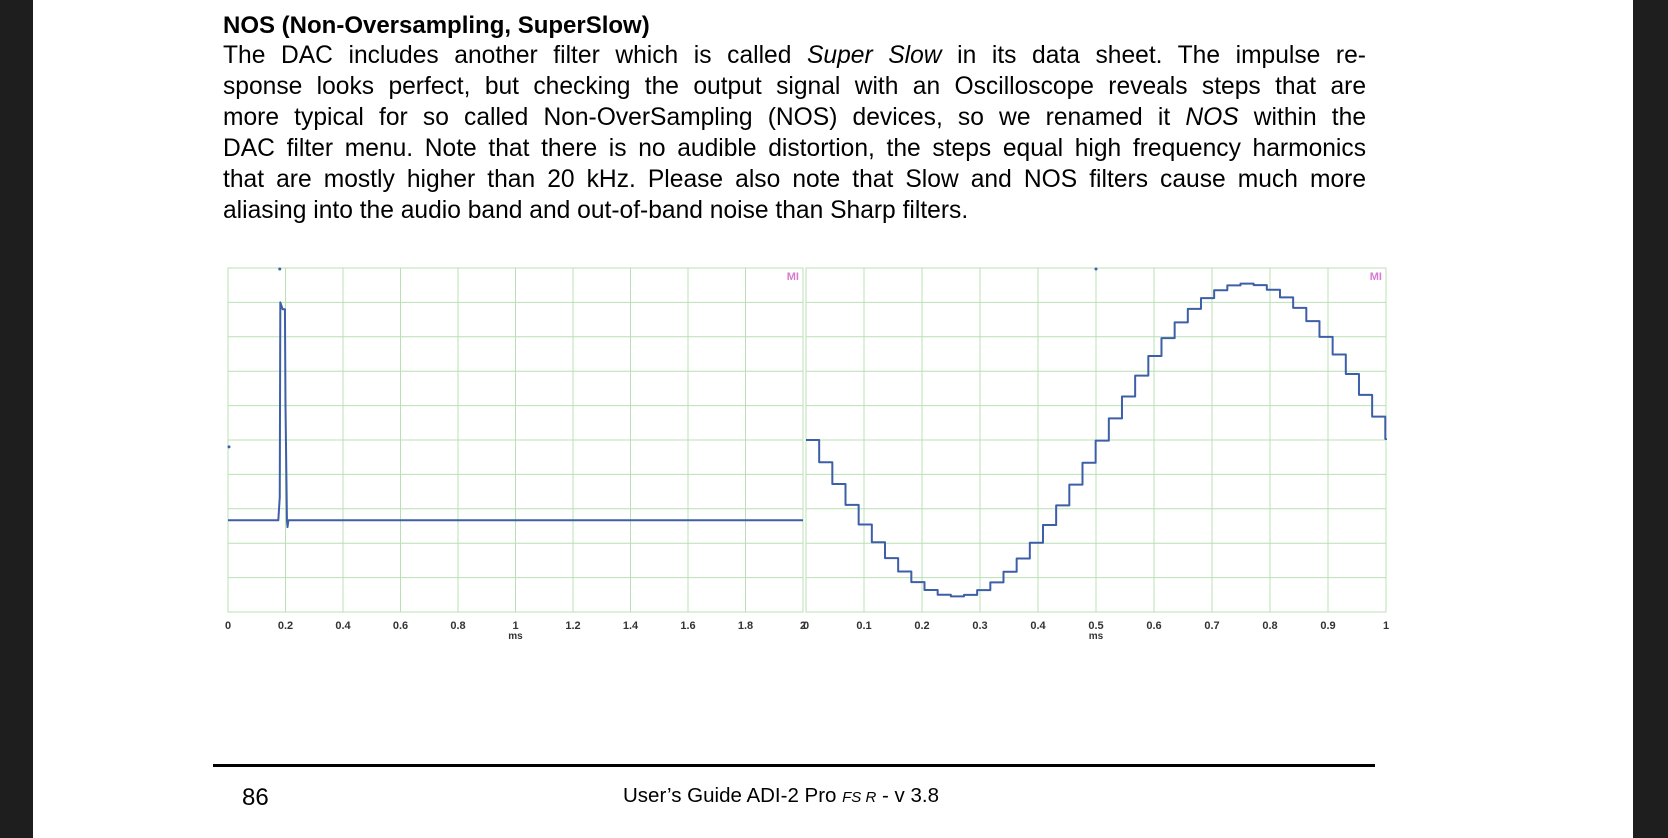 This screenshot has width=1668, height=838. What do you see at coordinates (733, 795) in the screenshot?
I see `footer-title-main: User’s Guide ADI-2 Pro` at bounding box center [733, 795].